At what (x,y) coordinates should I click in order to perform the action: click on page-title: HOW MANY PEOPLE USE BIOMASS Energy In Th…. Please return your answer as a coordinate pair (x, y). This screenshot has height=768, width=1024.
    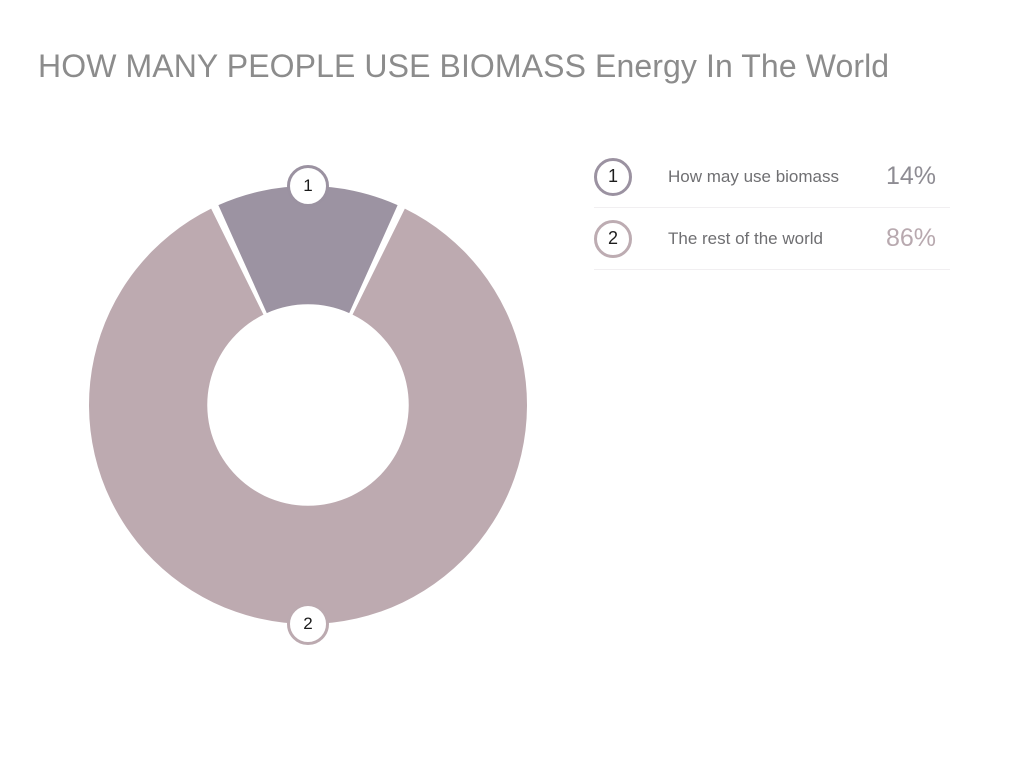
    Looking at the image, I should click on (464, 66).